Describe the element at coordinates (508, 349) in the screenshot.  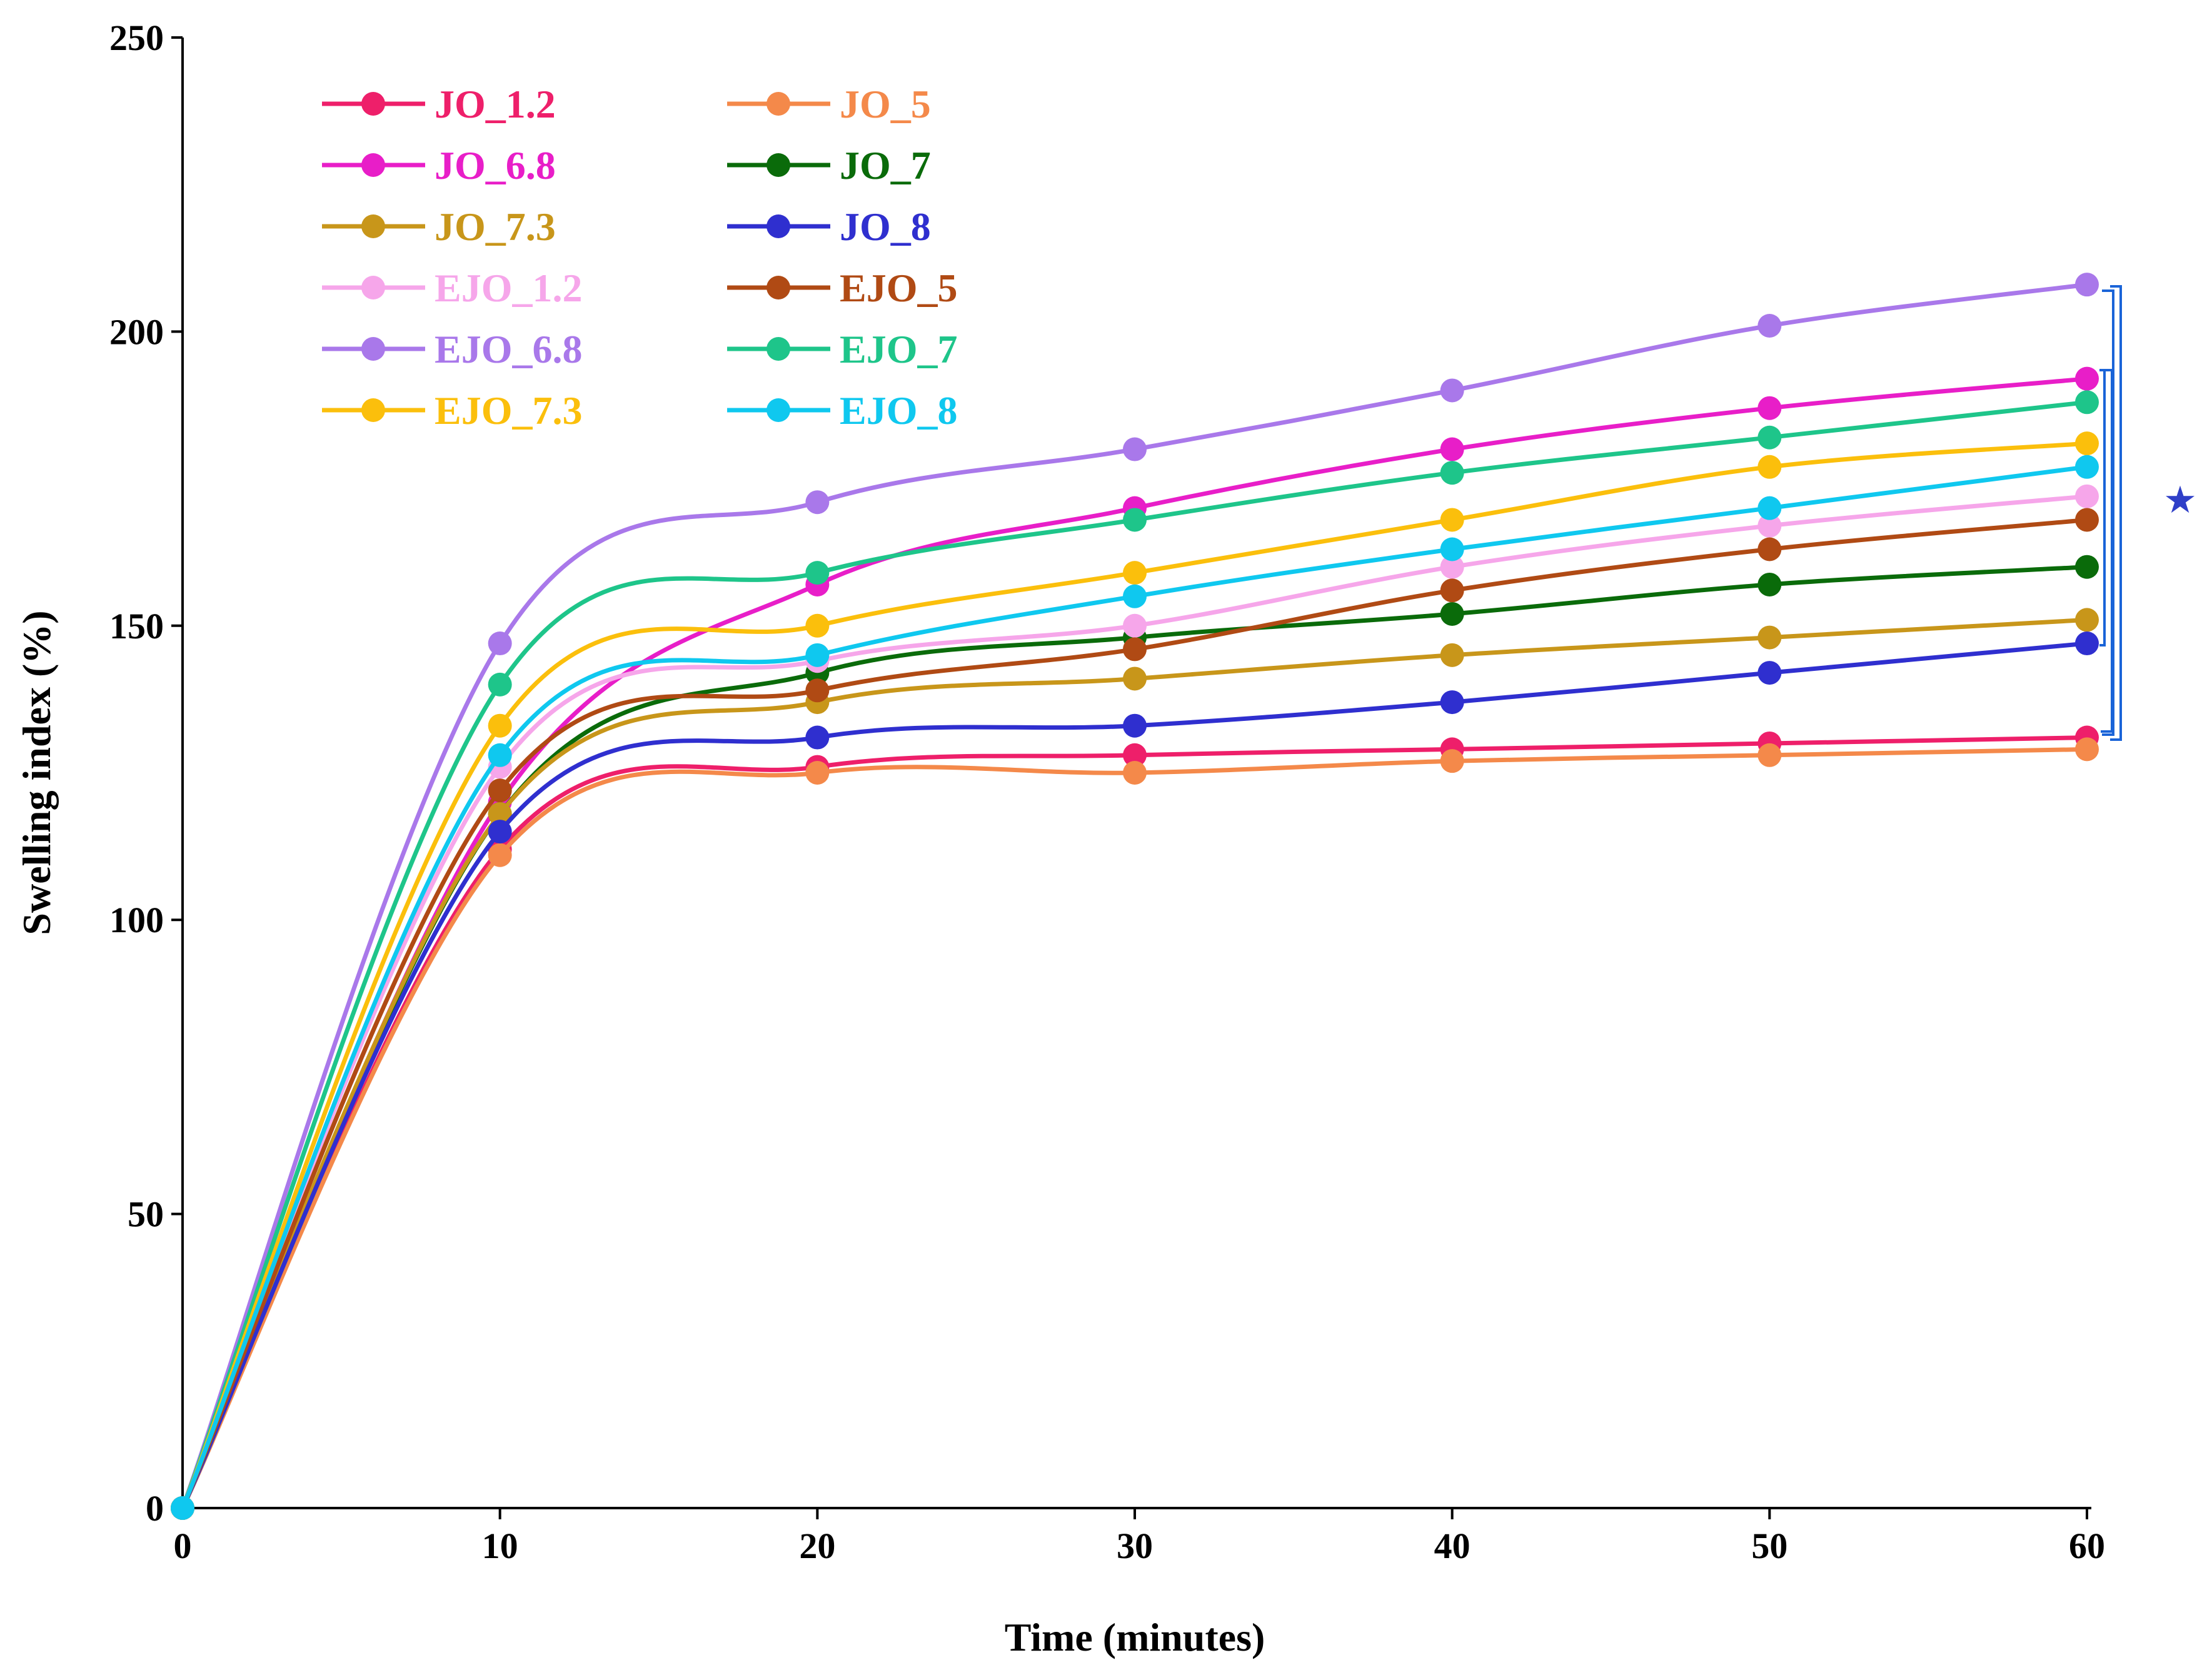
I see `legend-label-ejo-6-8: EJO_6.8` at that location.